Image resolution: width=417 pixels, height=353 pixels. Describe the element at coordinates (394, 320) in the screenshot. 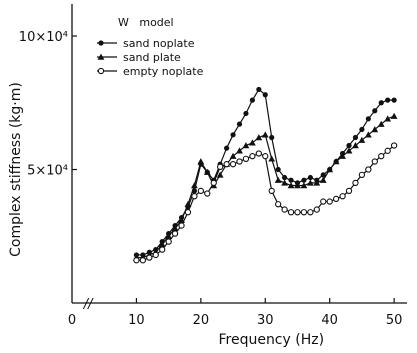

I see `x-tick-label: 50` at that location.